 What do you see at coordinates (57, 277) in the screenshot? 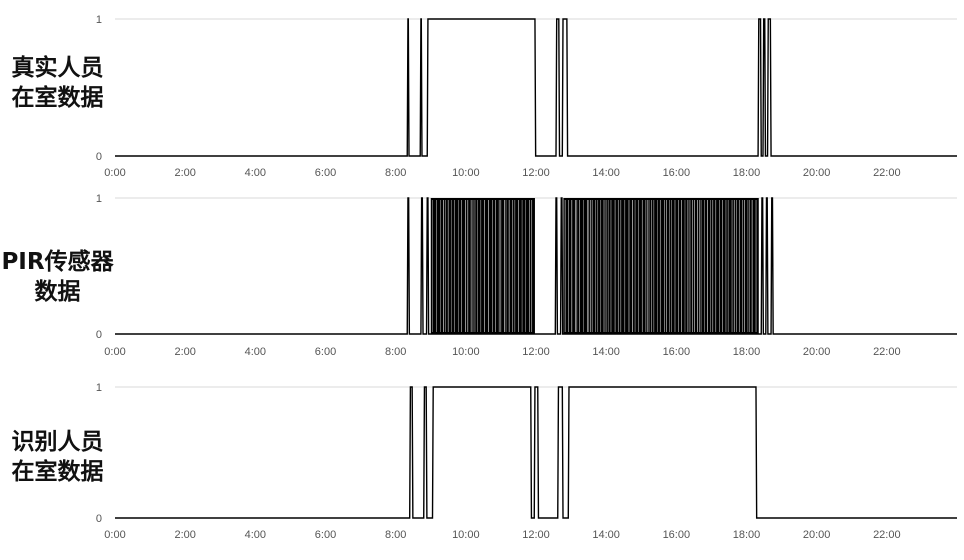
I see `row-label: PIR传感器 数据` at bounding box center [57, 277].